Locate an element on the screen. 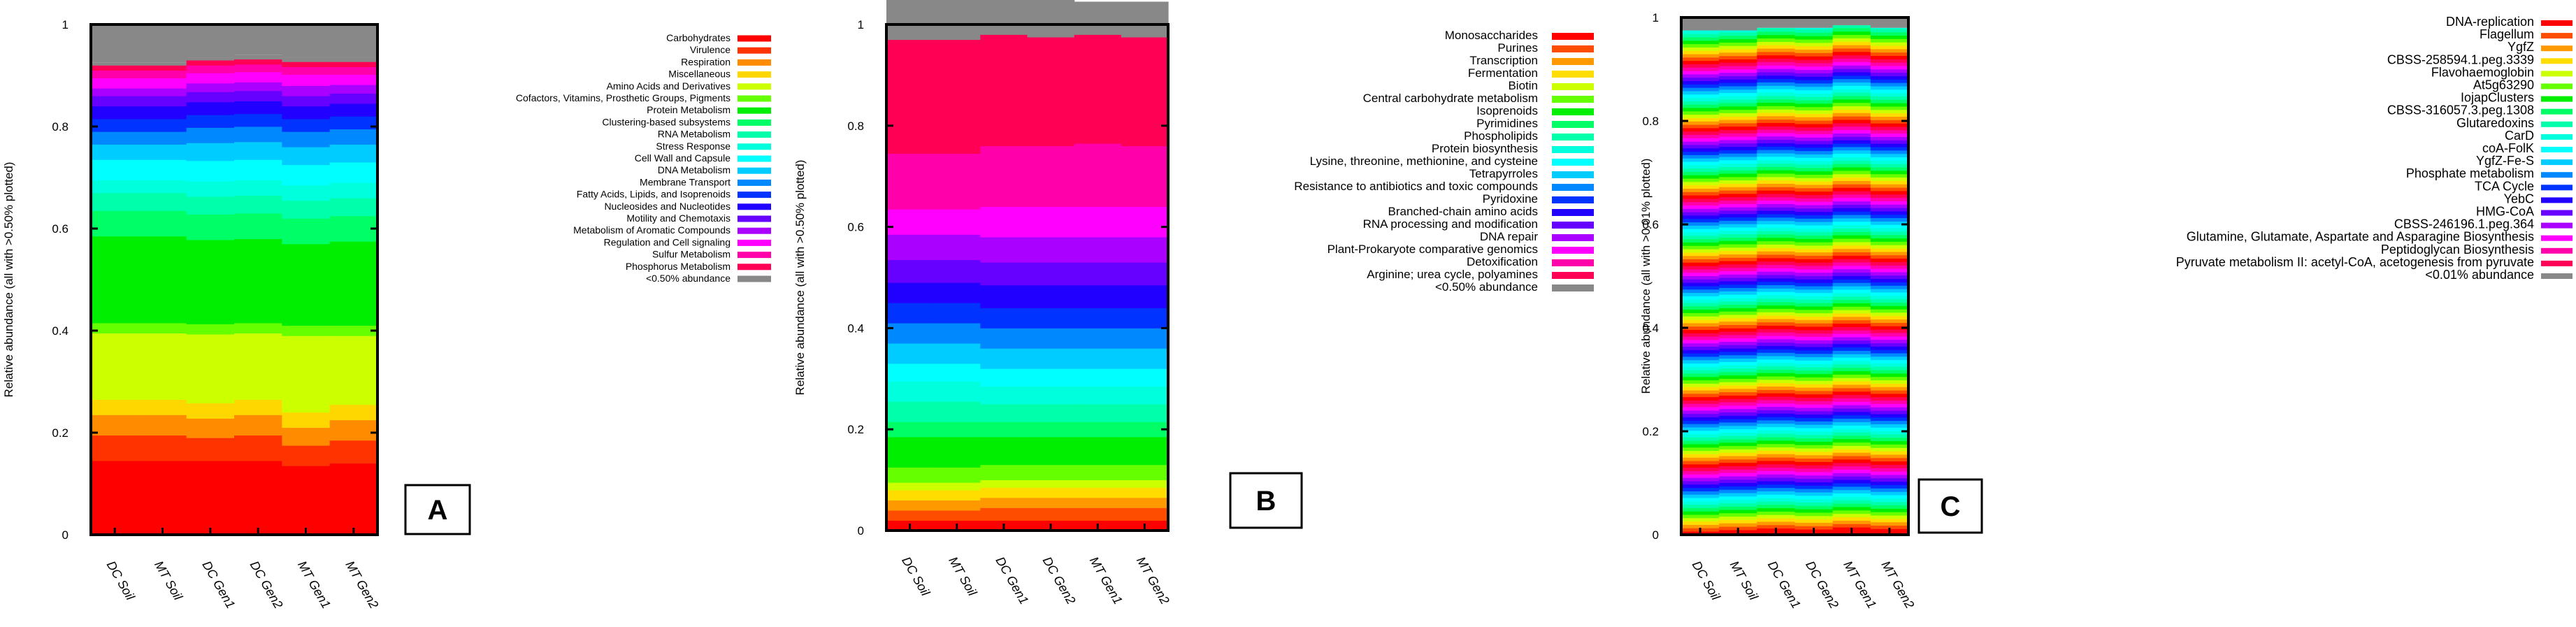  legend-label: HMG-CoA is located at coordinates (2505, 212).